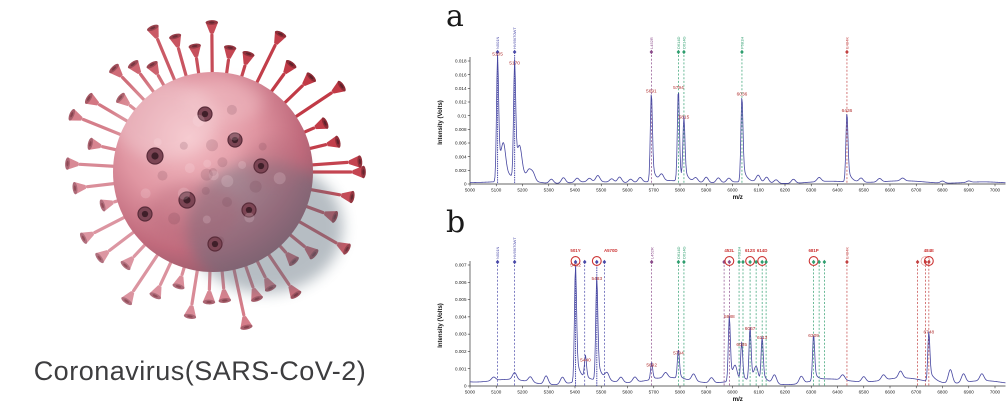 This screenshot has height=412, width=1007. I want to click on assay-rotated-label: N501N, so click(497, 252).